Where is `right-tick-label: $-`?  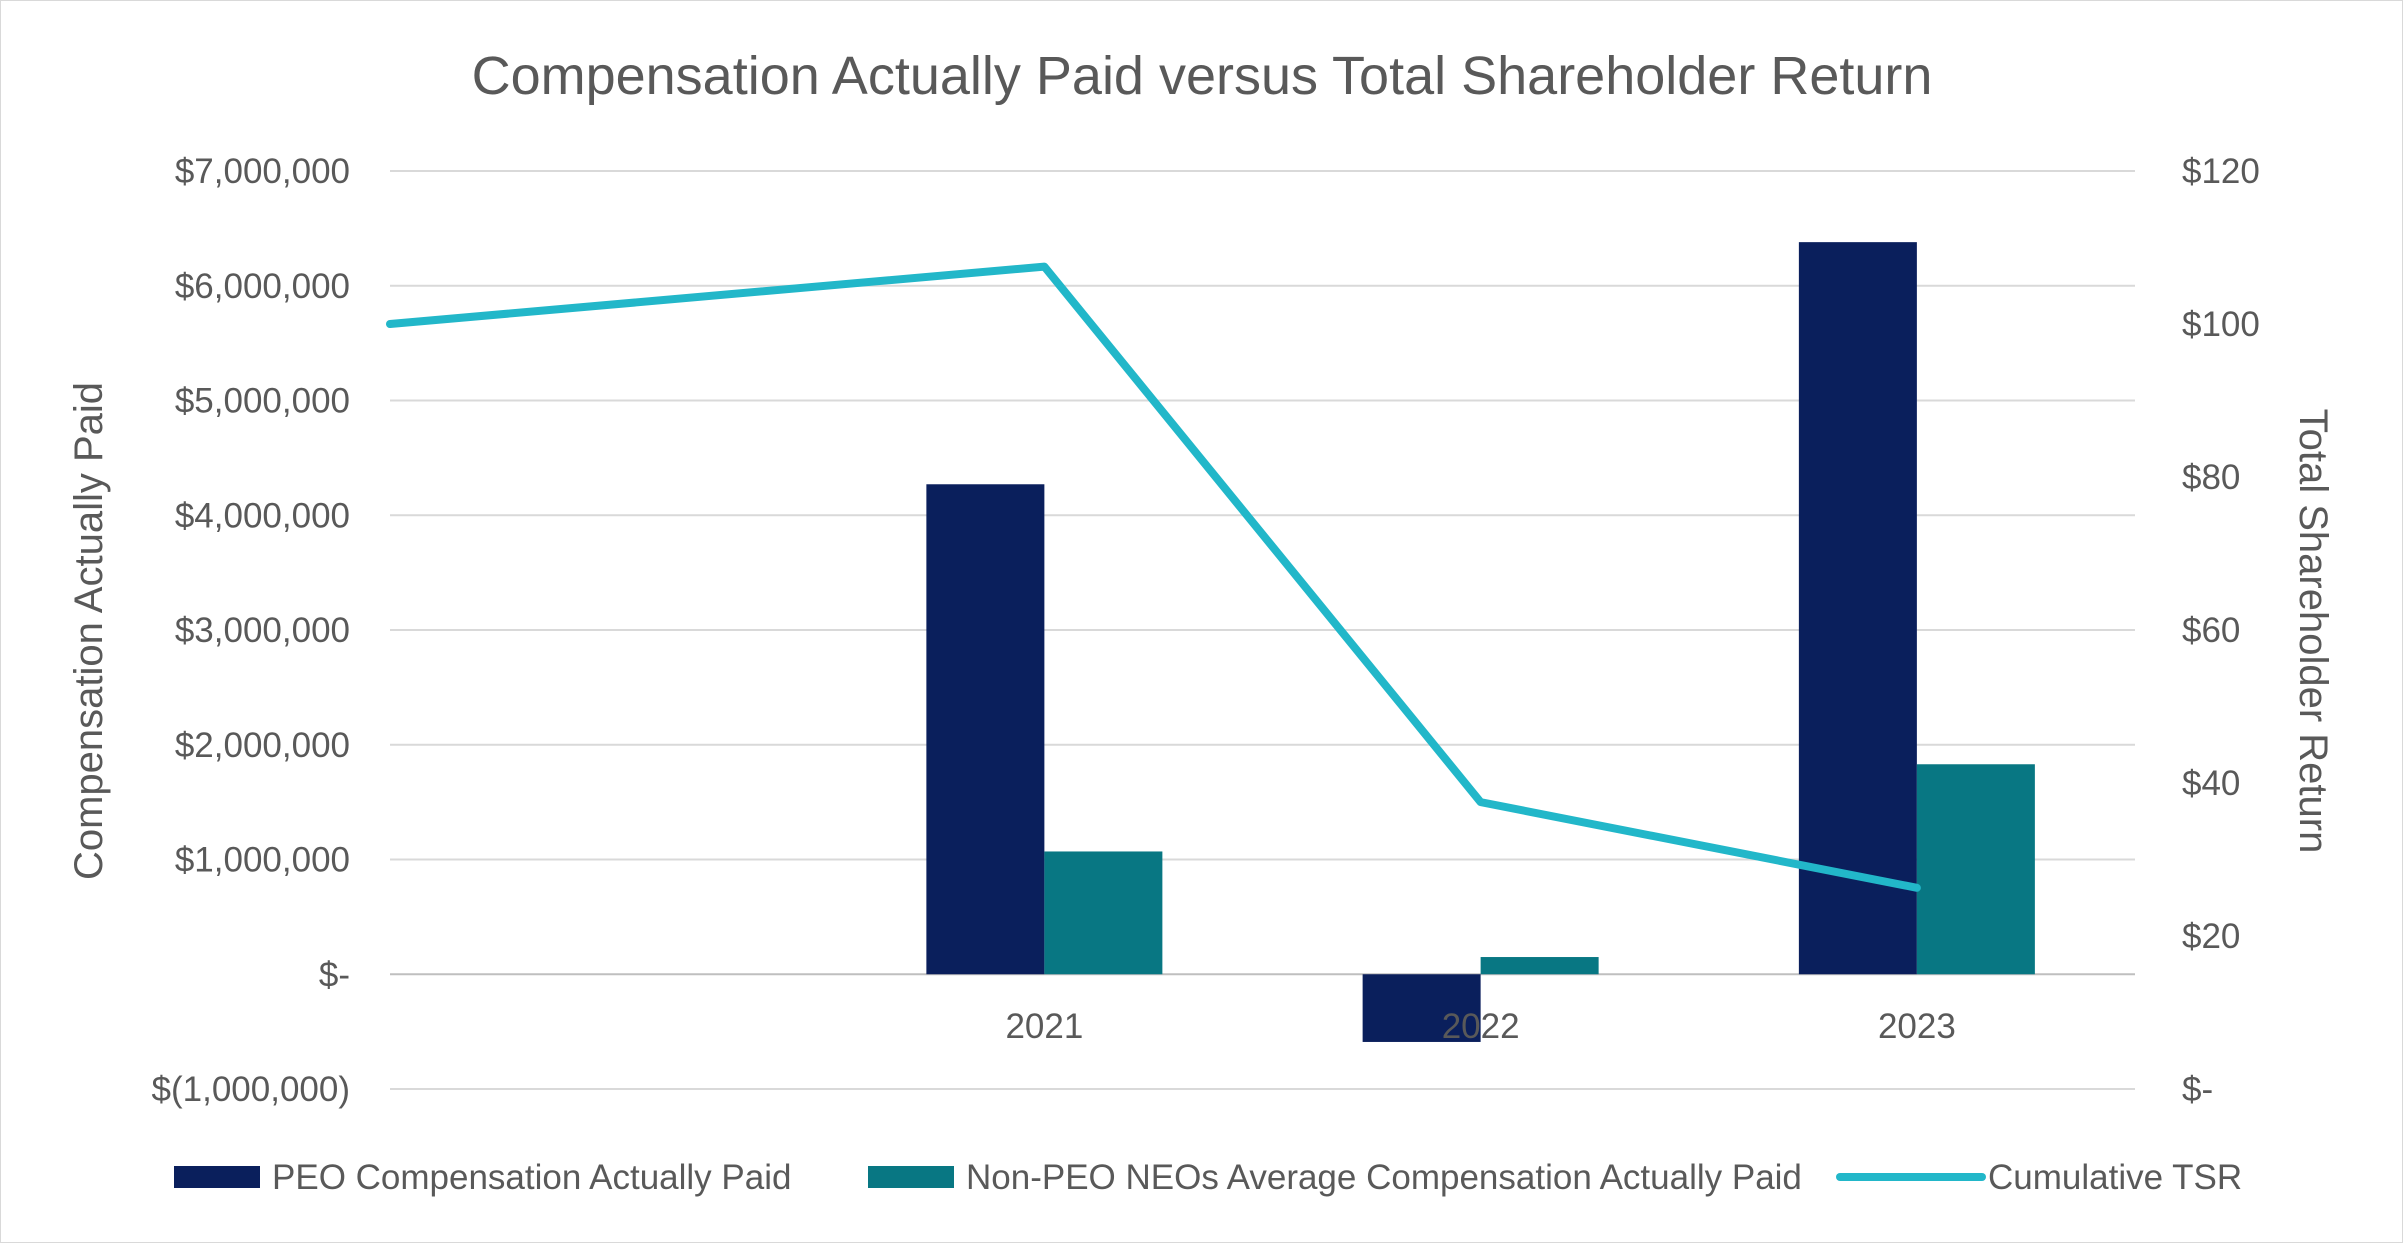 right-tick-label: $- is located at coordinates (2197, 1089).